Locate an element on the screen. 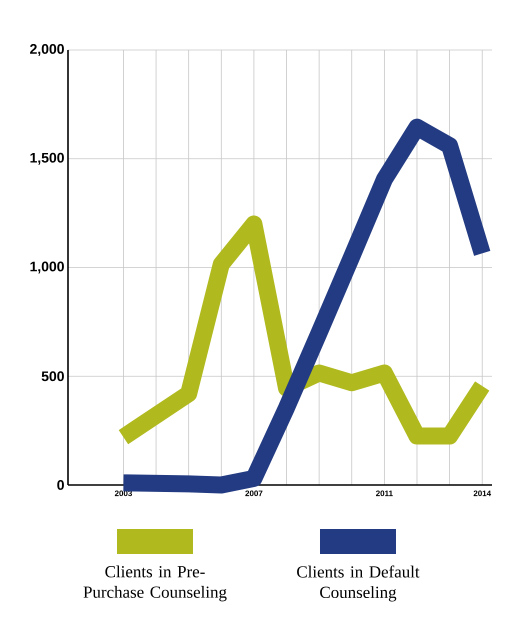 This screenshot has height=636, width=509. y-tick-label: 2,000 is located at coordinates (47, 50).